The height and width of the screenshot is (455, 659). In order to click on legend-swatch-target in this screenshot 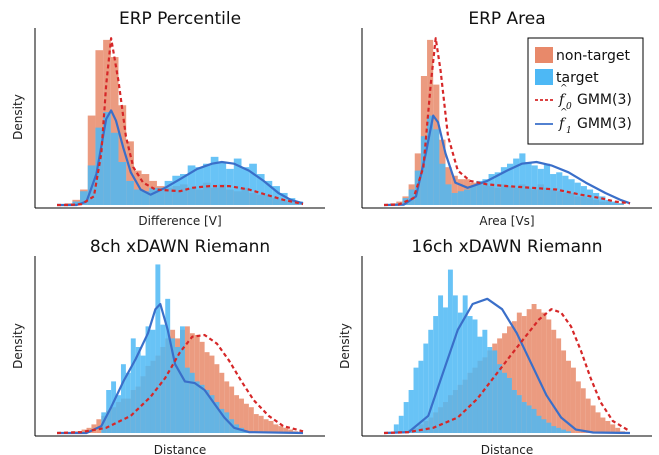, I will do `click(544, 77)`.